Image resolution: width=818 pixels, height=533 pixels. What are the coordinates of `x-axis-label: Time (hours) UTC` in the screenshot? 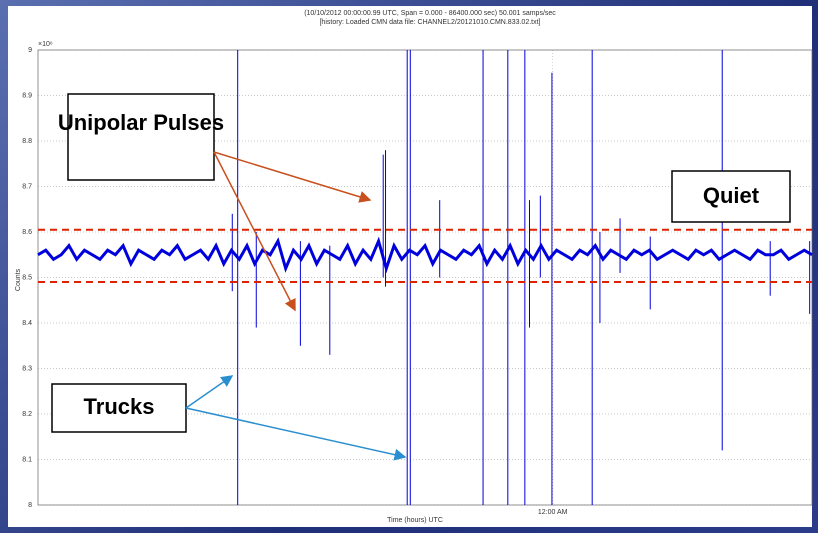 It's located at (415, 520).